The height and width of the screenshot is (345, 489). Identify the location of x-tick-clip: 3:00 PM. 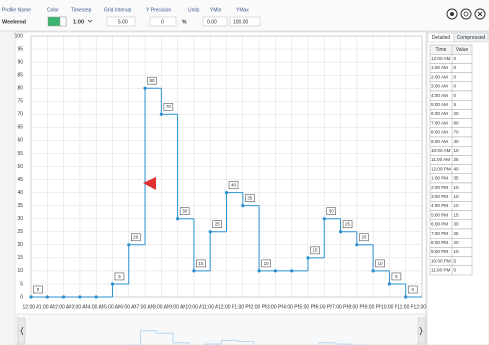
(275, 307).